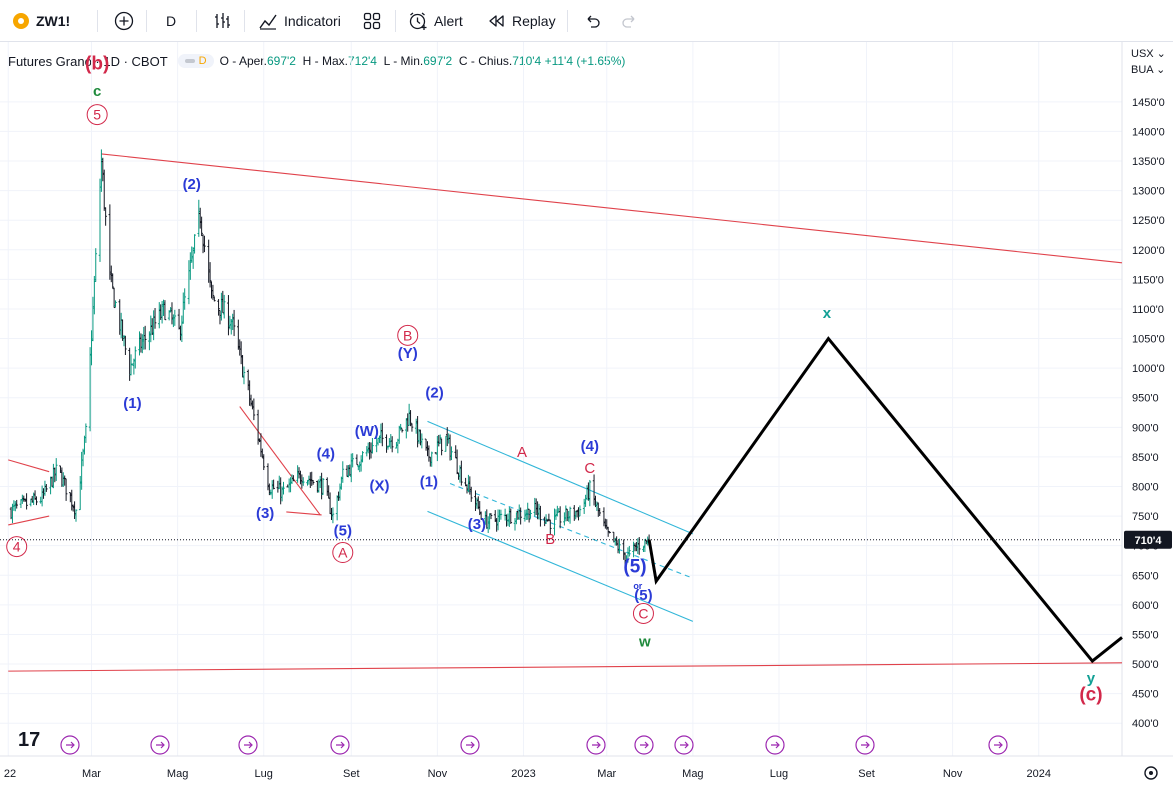  I want to click on close-value: 710'4, so click(527, 61).